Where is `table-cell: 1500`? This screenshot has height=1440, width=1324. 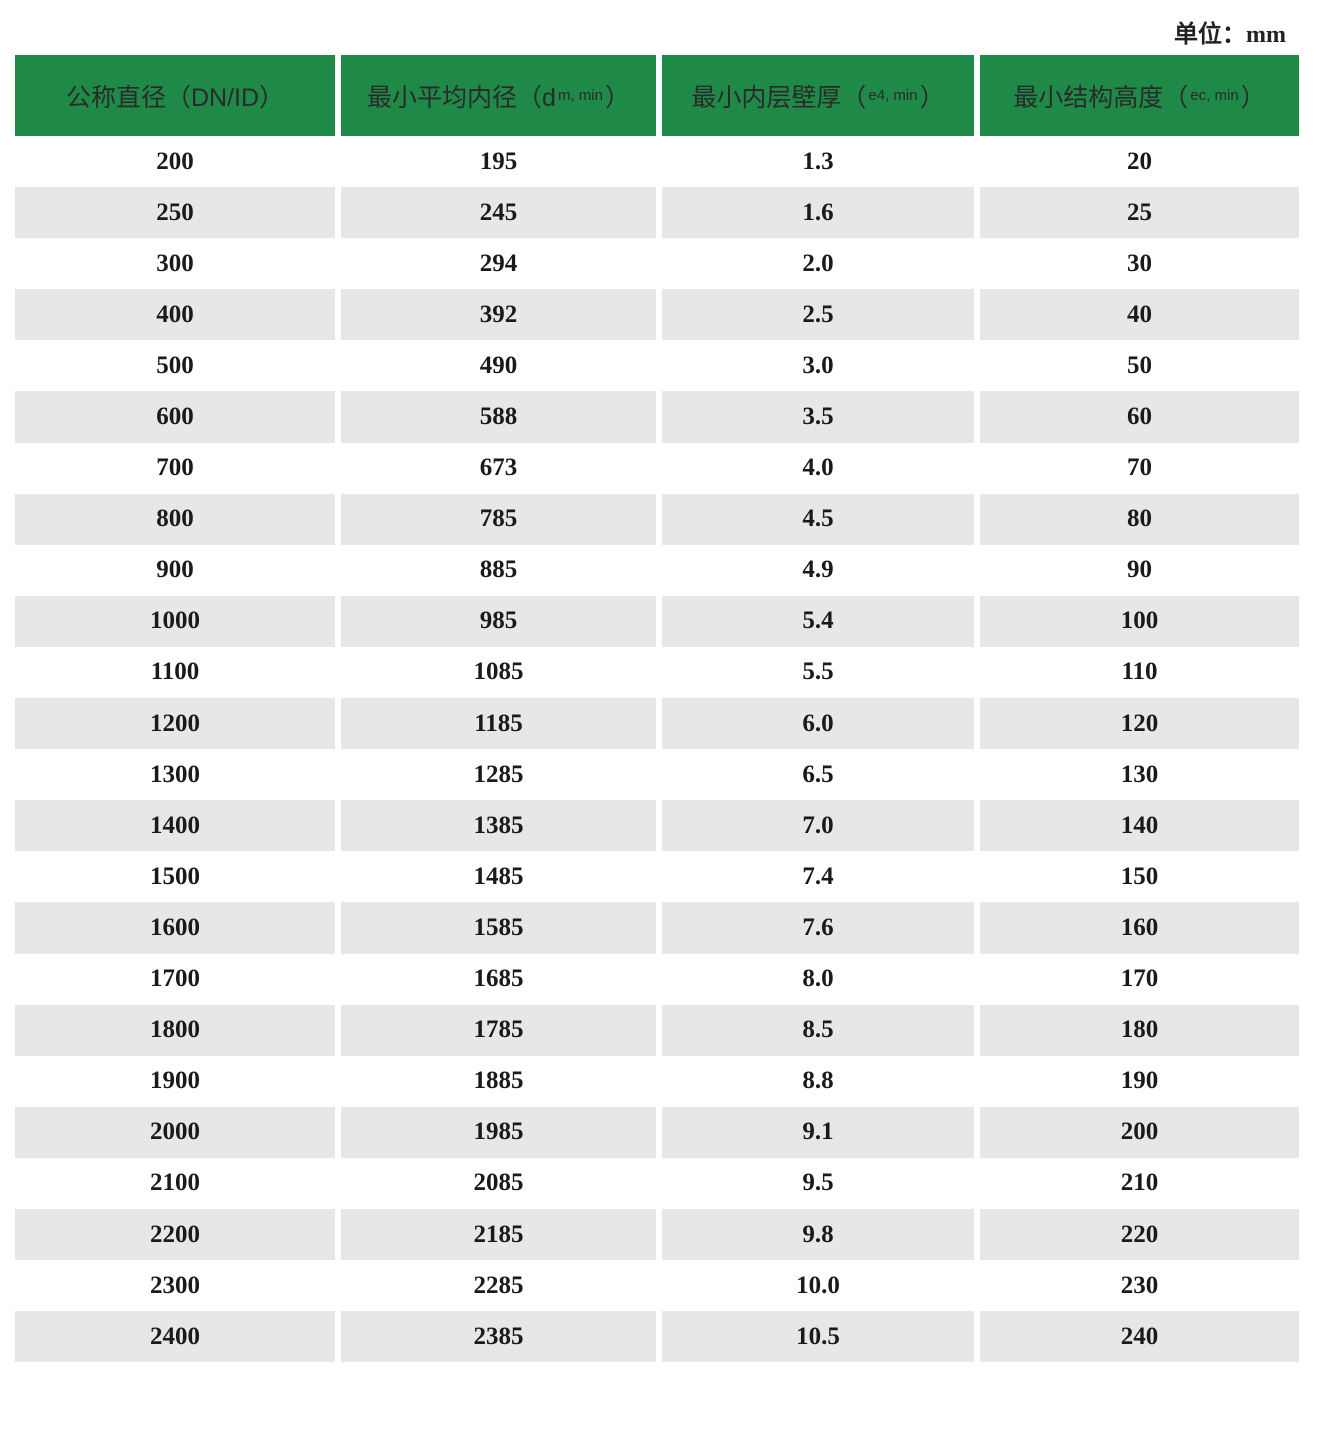 table-cell: 1500 is located at coordinates (178, 877).